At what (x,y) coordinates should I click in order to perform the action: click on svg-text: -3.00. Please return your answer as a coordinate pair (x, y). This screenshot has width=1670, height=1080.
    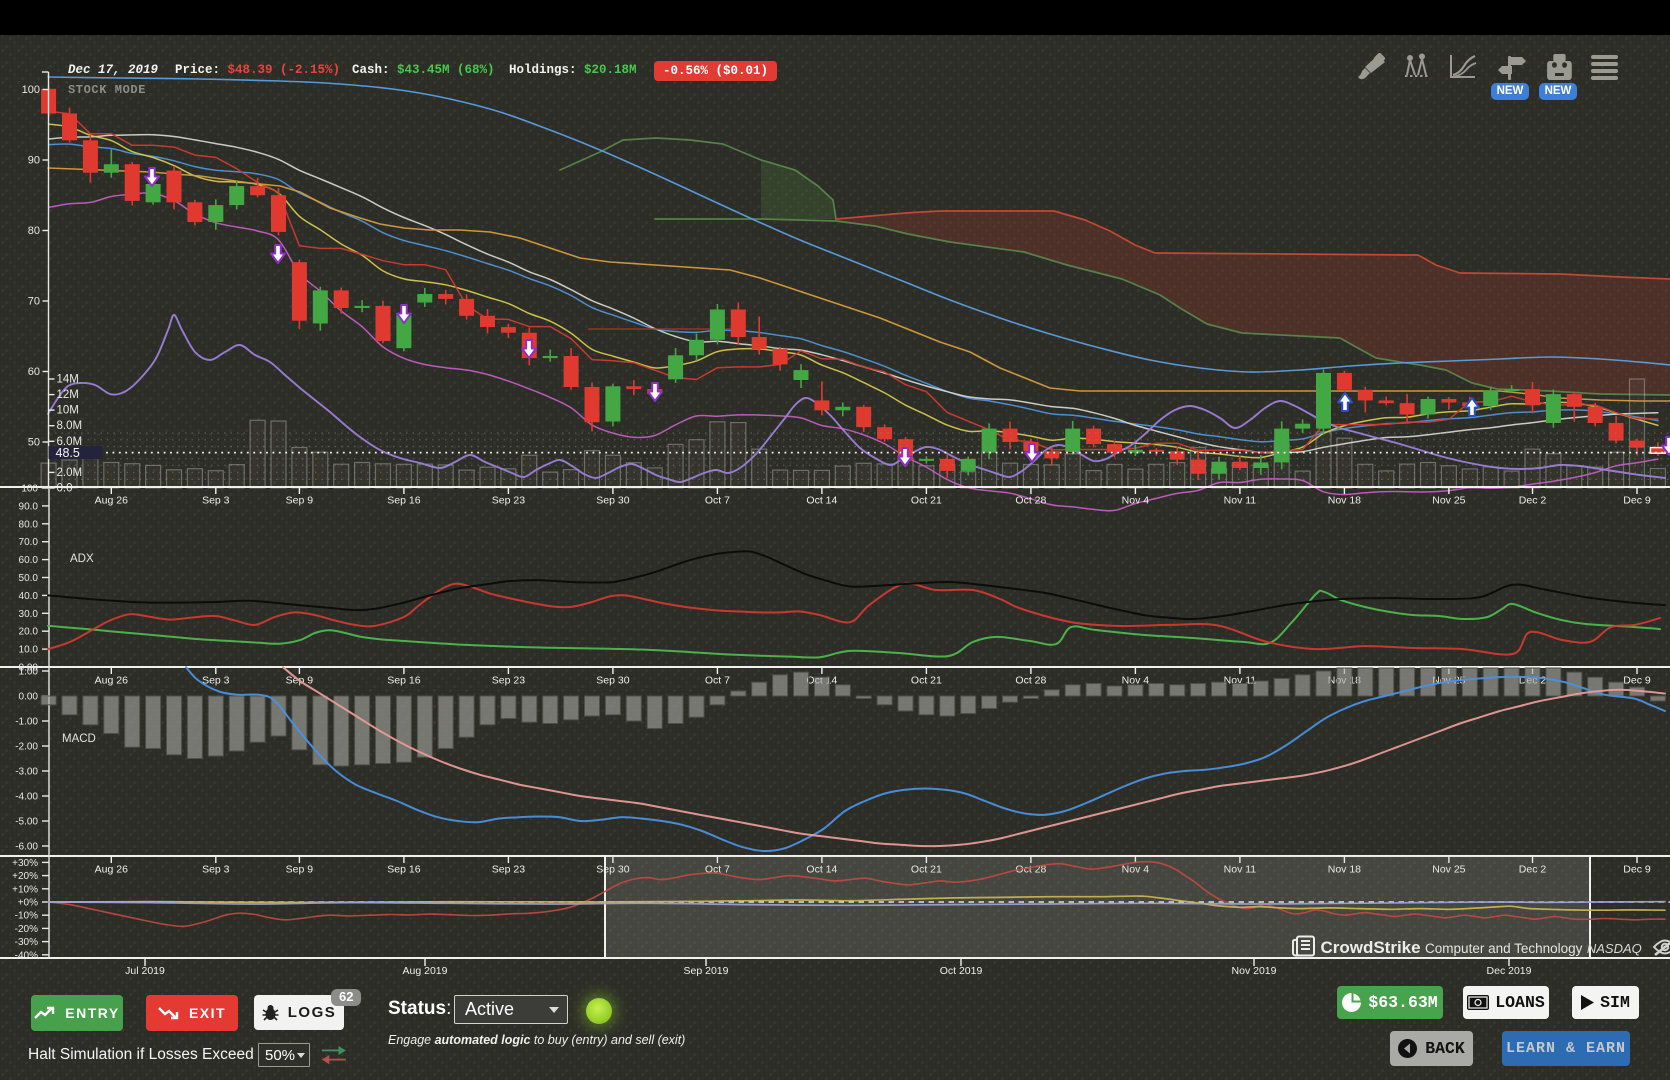
    Looking at the image, I should click on (26, 772).